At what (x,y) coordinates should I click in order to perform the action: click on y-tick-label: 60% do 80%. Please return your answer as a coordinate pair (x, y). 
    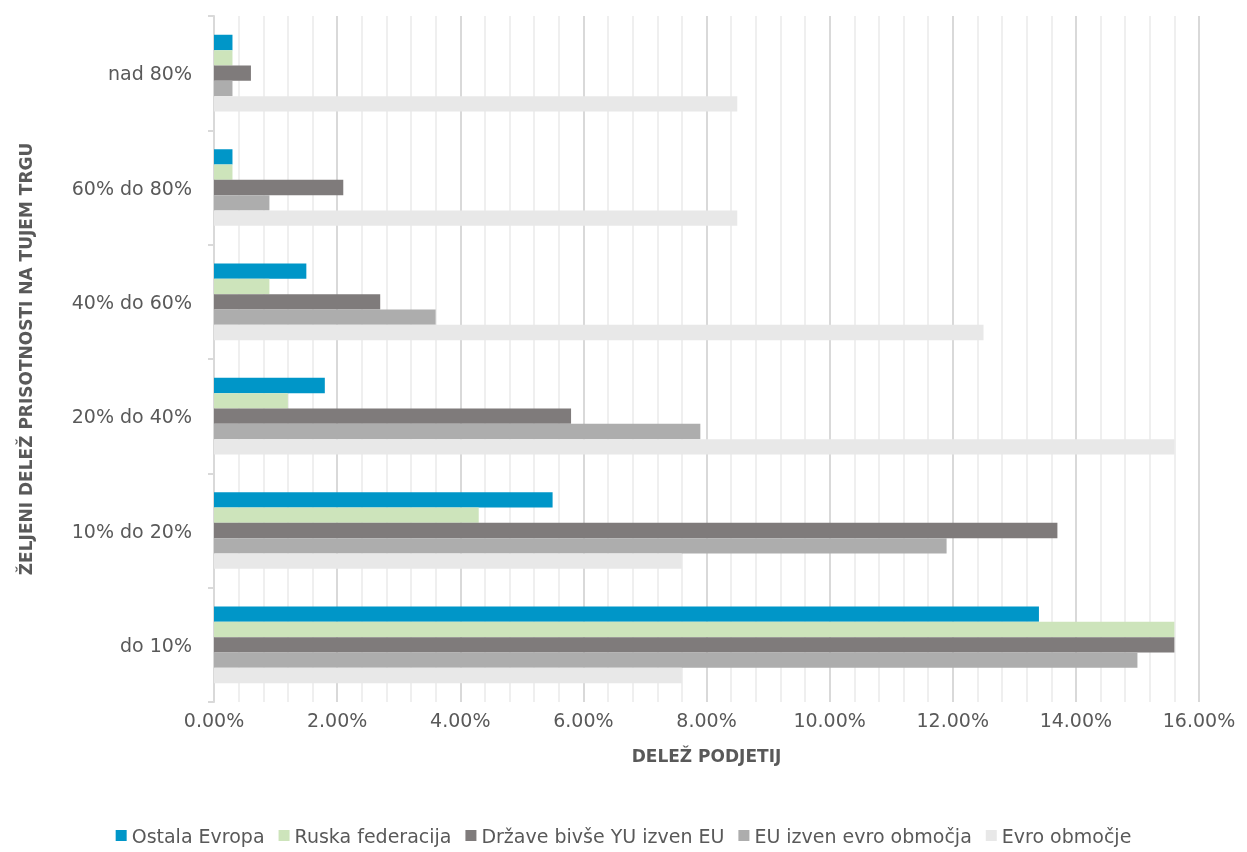
    Looking at the image, I should click on (131, 187).